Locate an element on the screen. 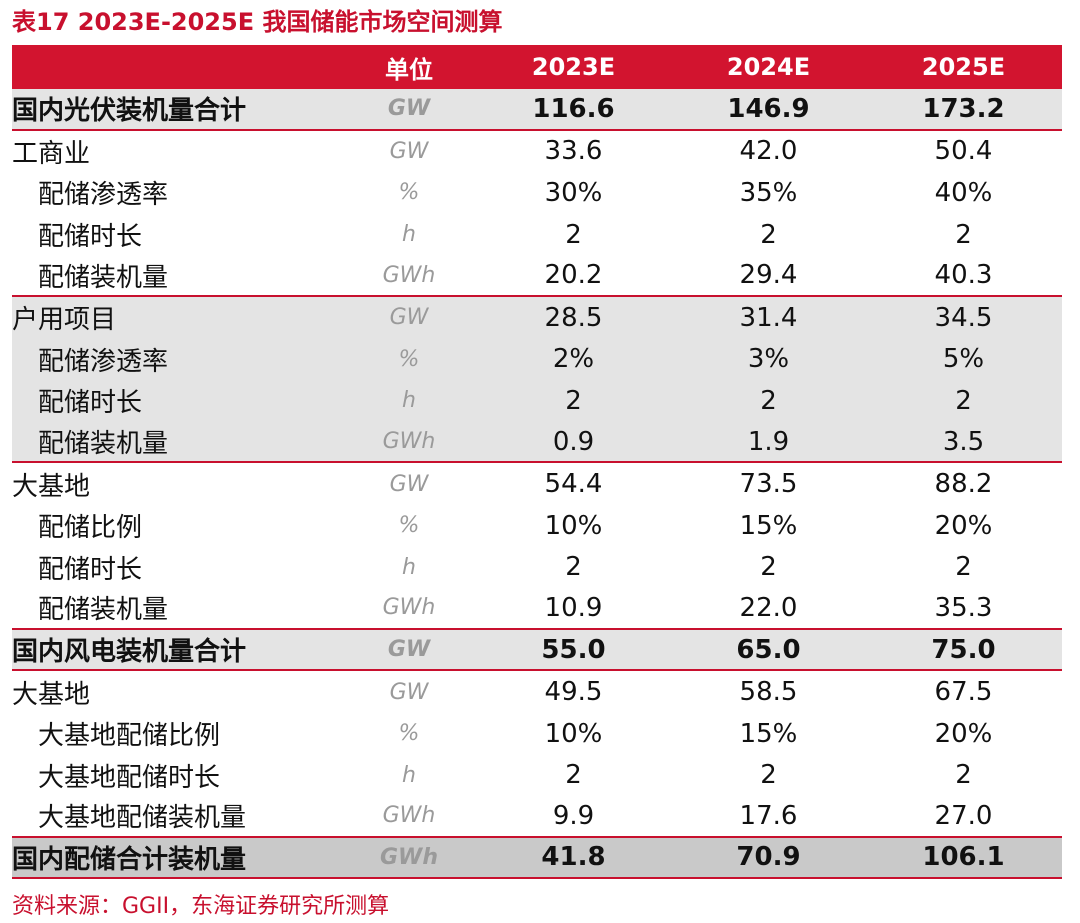 The height and width of the screenshot is (923, 1080). row-value-2023: 10% is located at coordinates (573, 733).